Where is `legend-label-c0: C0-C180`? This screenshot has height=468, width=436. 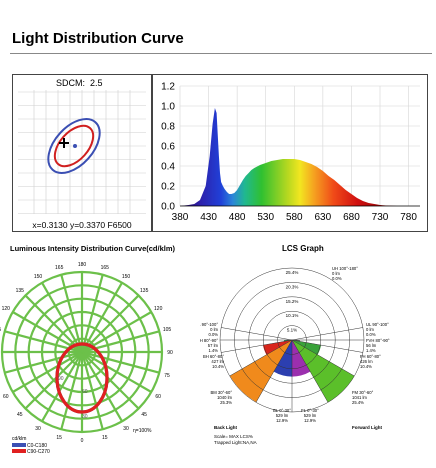 legend-label-c0: C0-C180 is located at coordinates (37, 446).